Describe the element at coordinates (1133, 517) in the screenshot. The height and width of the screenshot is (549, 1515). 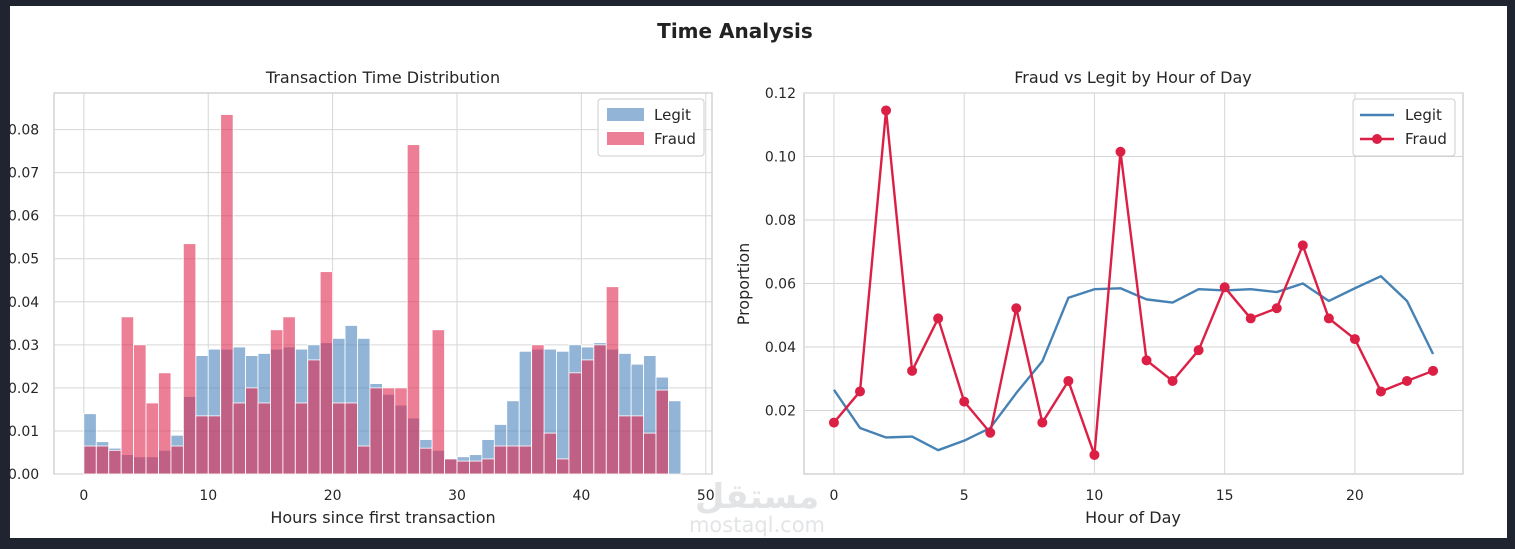
I see `line-x-label: Hour of Day` at that location.